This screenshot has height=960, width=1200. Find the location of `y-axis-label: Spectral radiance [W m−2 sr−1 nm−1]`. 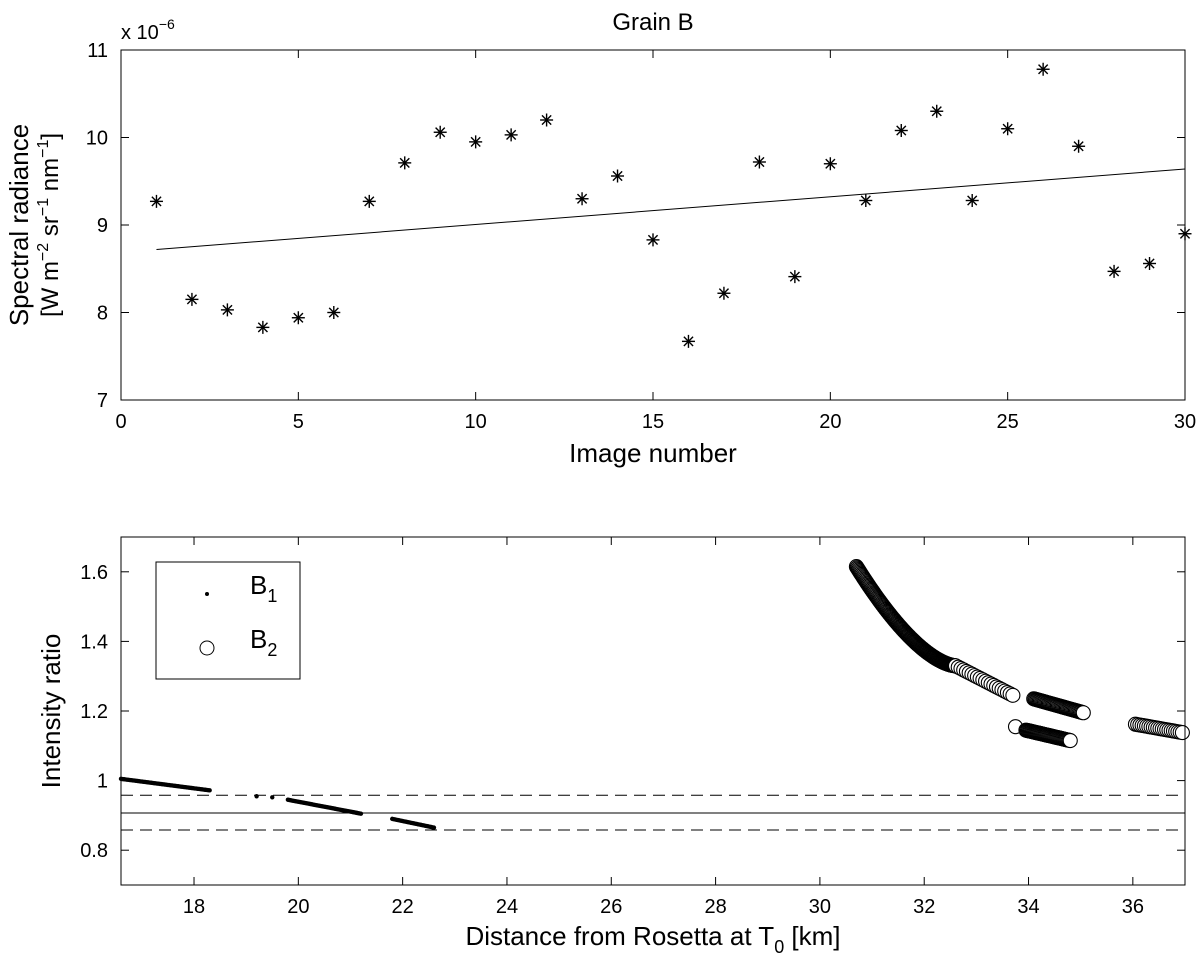

y-axis-label: Spectral radiance [W m−2 sr−1 nm−1] is located at coordinates (34, 225).